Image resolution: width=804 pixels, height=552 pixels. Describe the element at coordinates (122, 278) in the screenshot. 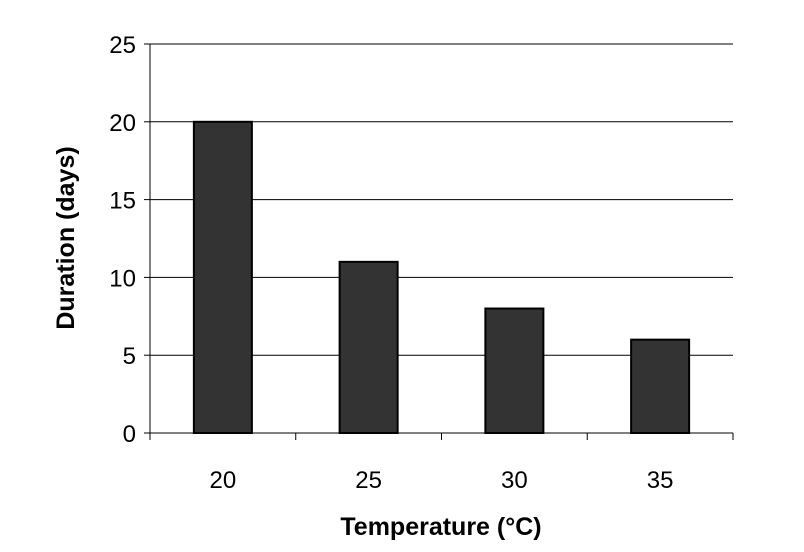

I see `y-tick-label-10: 10` at that location.